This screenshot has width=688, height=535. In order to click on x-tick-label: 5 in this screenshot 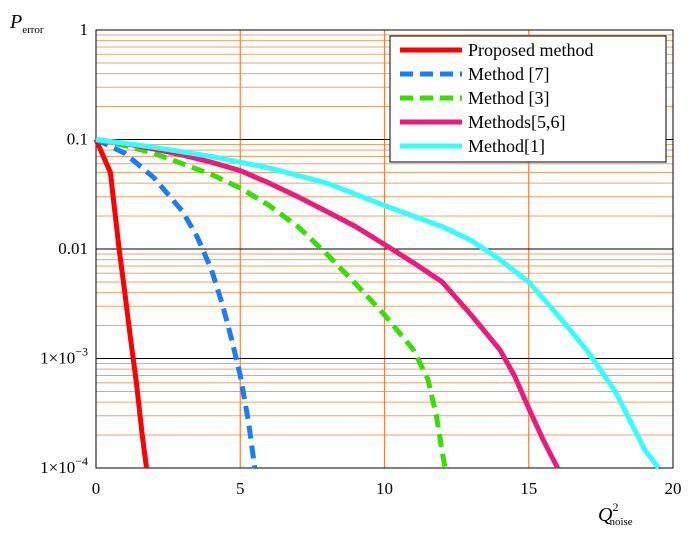, I will do `click(240, 488)`.